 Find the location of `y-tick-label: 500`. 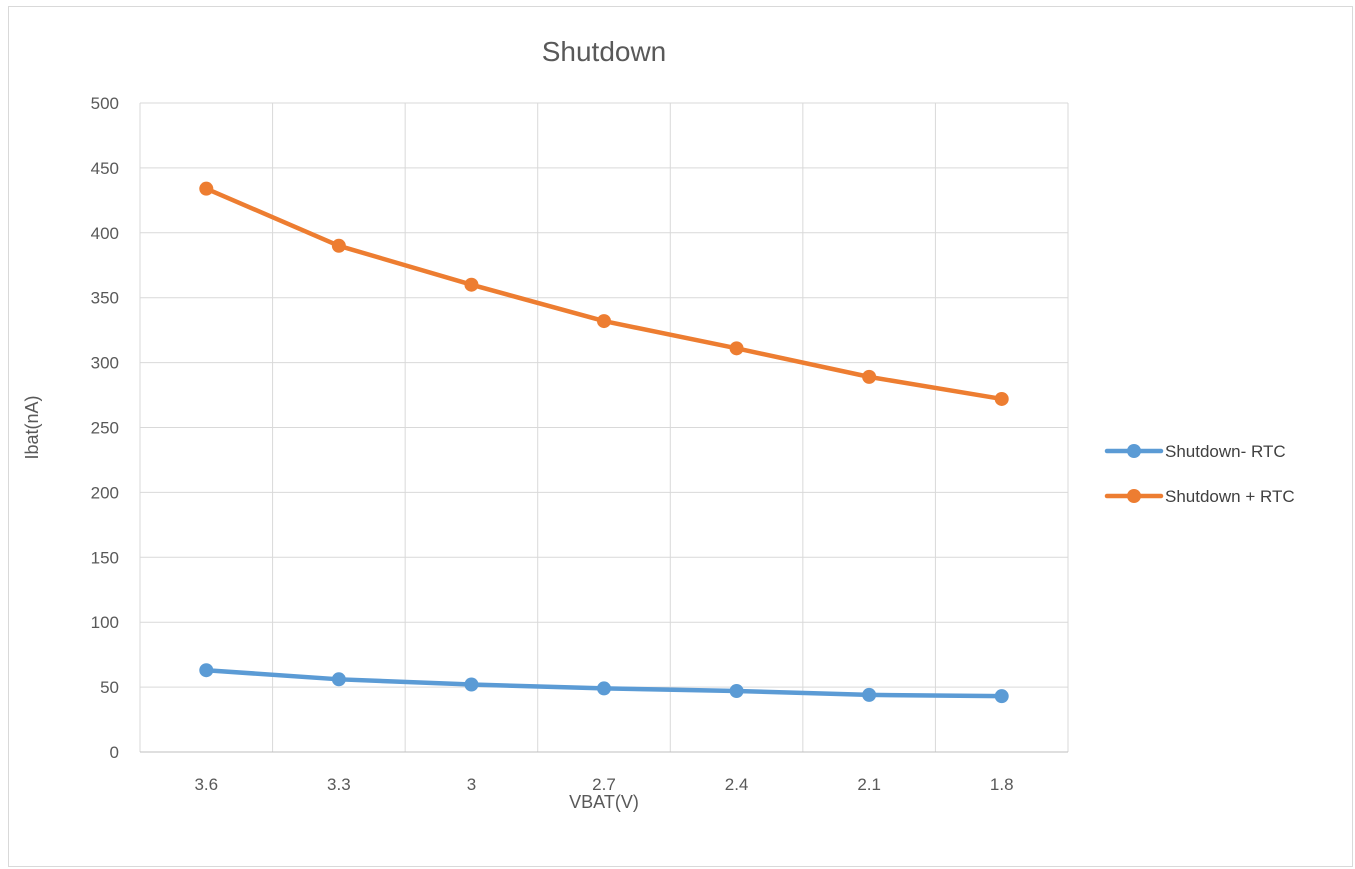

y-tick-label: 500 is located at coordinates (105, 103).